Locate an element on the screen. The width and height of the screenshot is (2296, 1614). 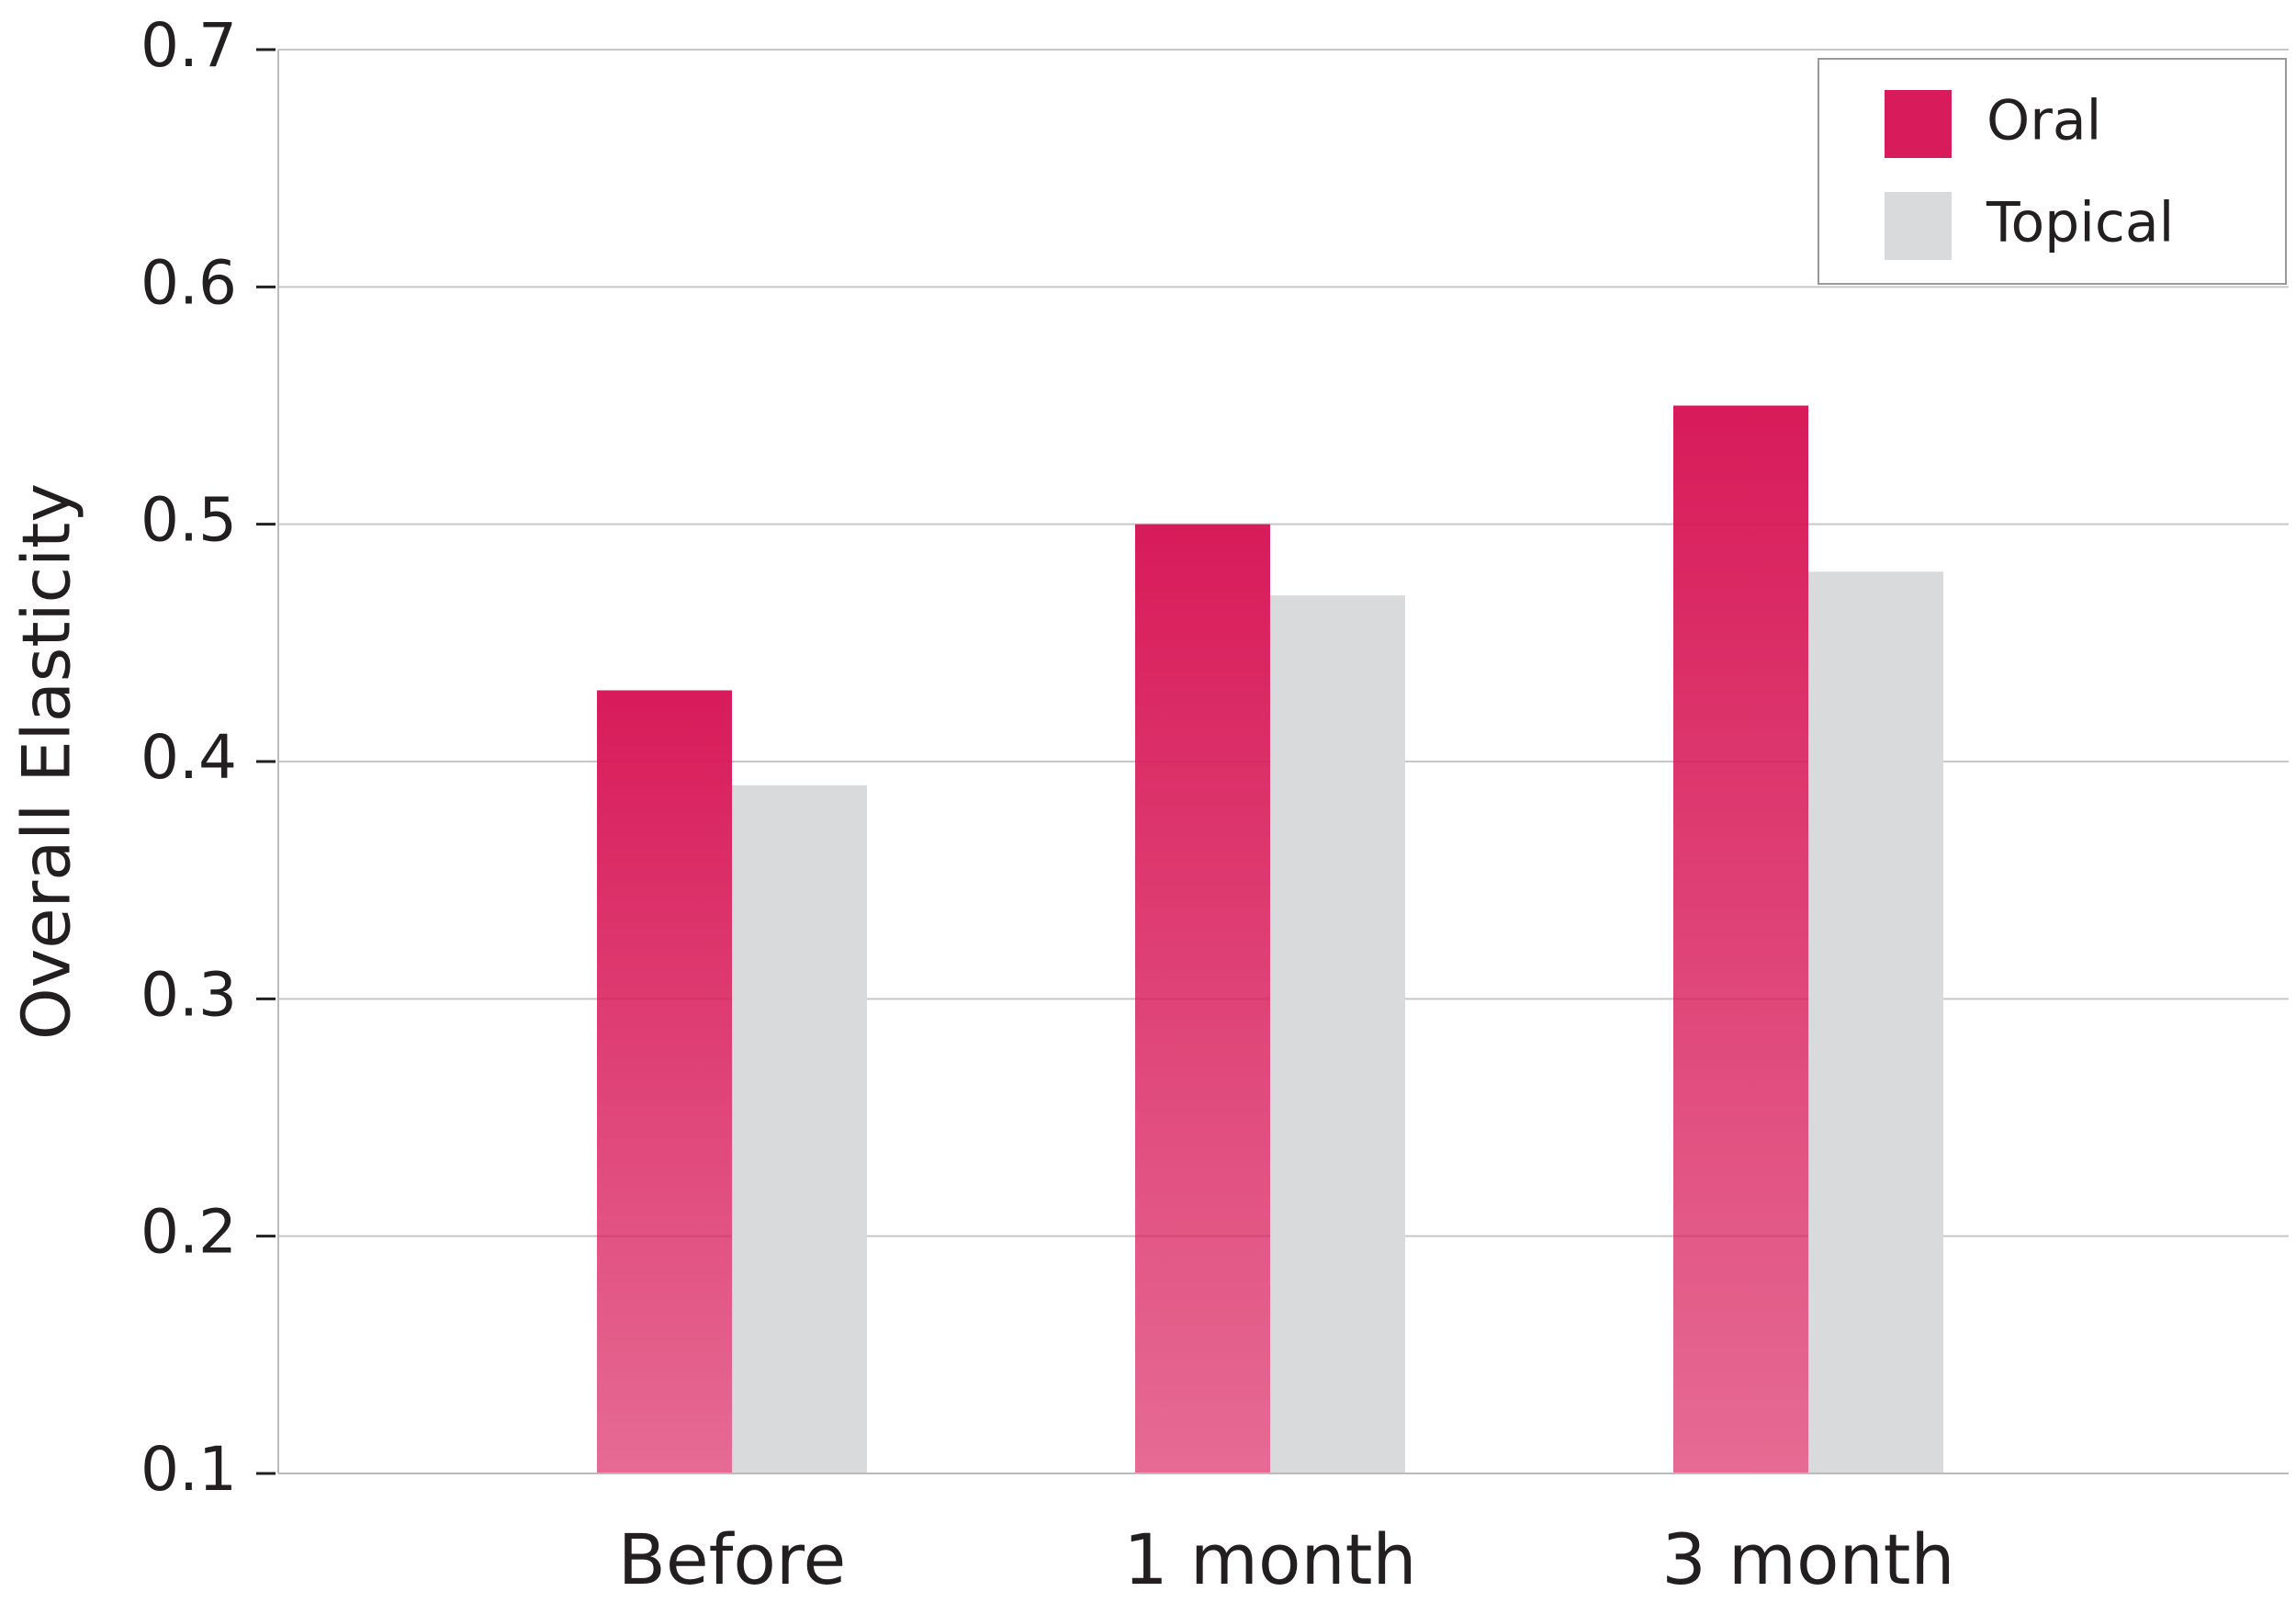
y-tick-label: 0.1 is located at coordinates (189, 1469).